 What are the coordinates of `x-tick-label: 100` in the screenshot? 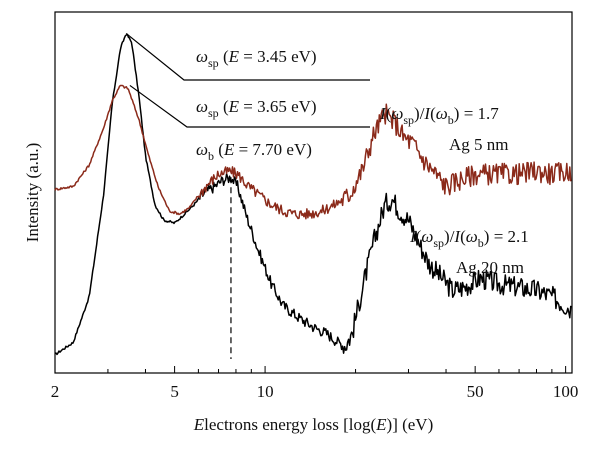 It's located at (566, 391).